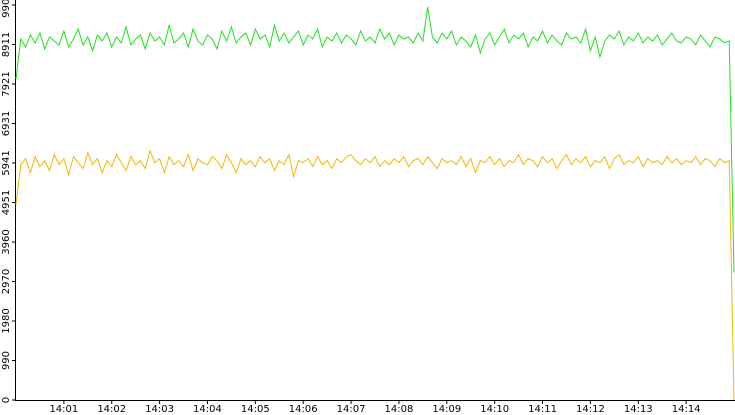 This screenshot has height=415, width=735. I want to click on x-tick-label: 14:08, so click(399, 409).